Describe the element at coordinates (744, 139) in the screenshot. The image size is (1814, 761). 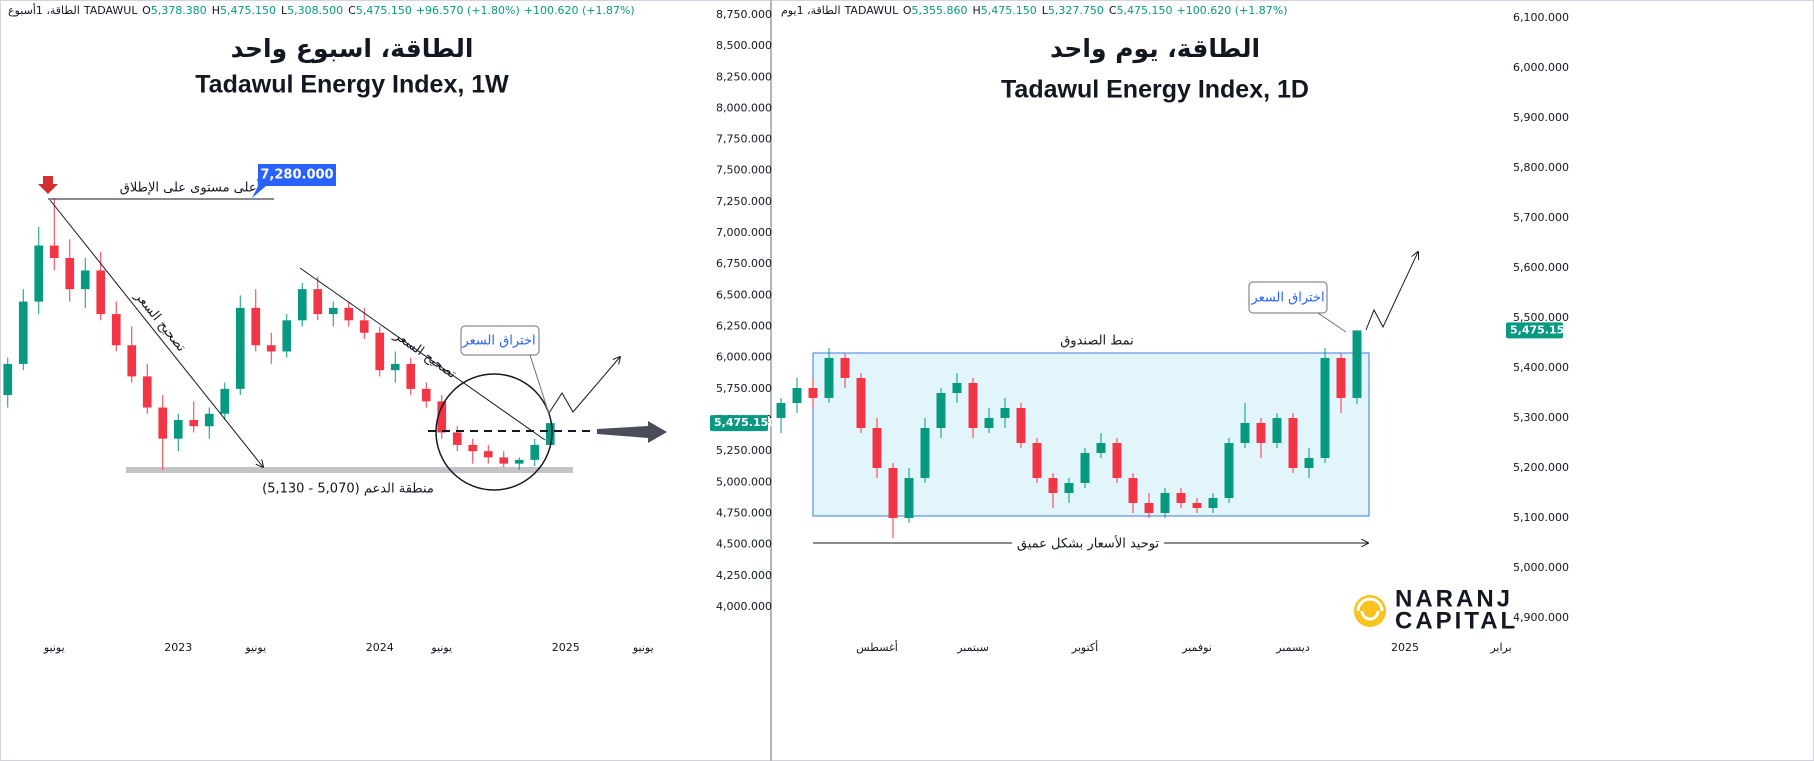
I see `y-tick-label: 7,750.000` at that location.